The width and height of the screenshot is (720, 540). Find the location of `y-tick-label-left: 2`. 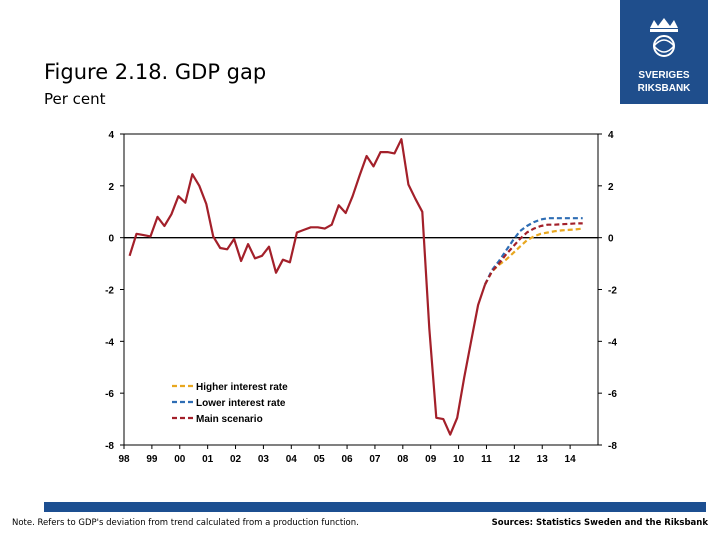

y-tick-label-left: 2 is located at coordinates (111, 187).